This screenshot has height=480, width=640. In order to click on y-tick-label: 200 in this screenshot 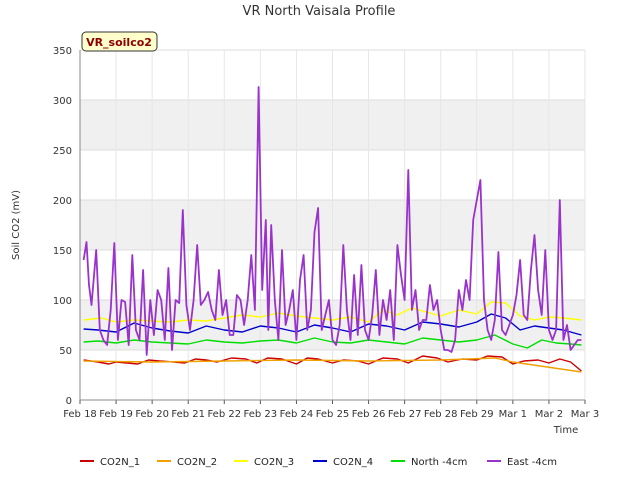, I will do `click(62, 201)`.